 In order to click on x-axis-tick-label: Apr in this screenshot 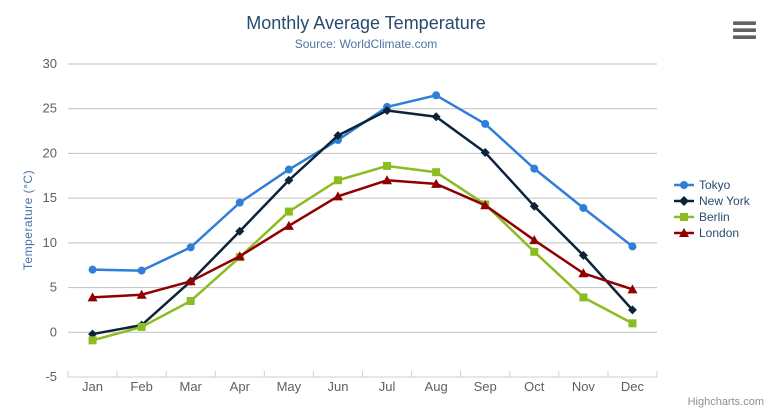, I will do `click(240, 386)`.